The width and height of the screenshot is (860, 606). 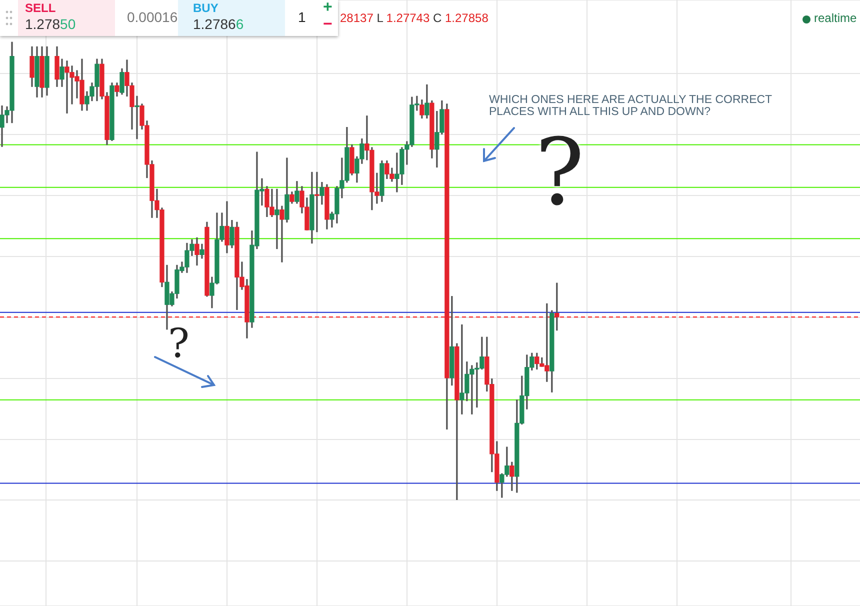 What do you see at coordinates (302, 17) in the screenshot?
I see `text: 1` at bounding box center [302, 17].